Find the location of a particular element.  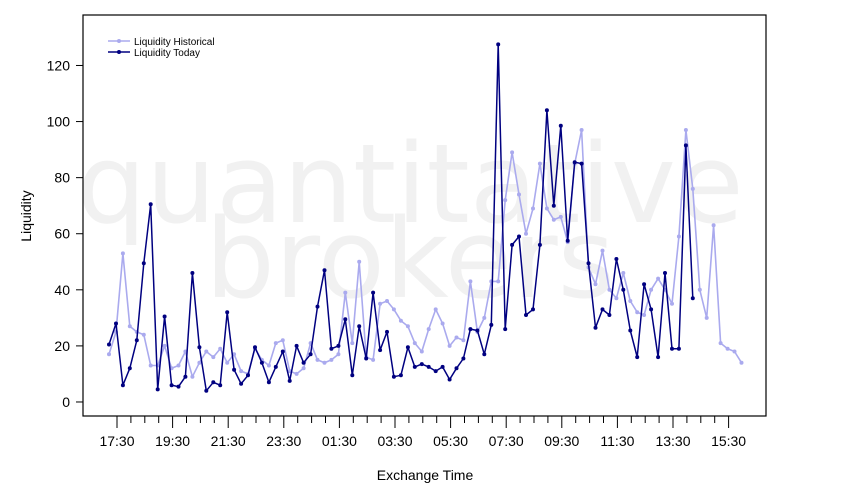

legend-historical-marker is located at coordinates (119, 41).